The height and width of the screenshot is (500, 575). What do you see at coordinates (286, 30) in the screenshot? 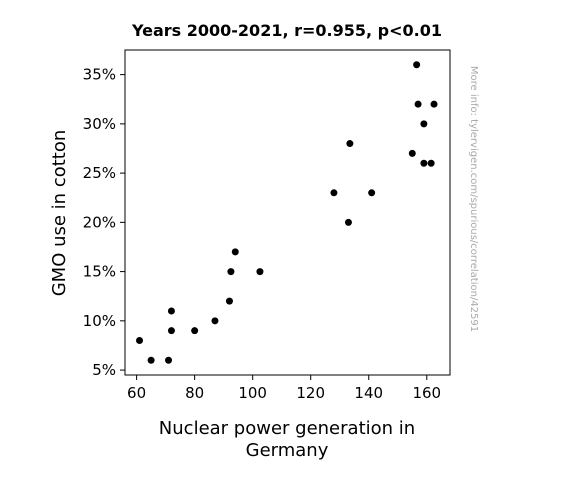
I see `chart-title: Years 2000-2021, r=0.955, p<0.01` at bounding box center [286, 30].